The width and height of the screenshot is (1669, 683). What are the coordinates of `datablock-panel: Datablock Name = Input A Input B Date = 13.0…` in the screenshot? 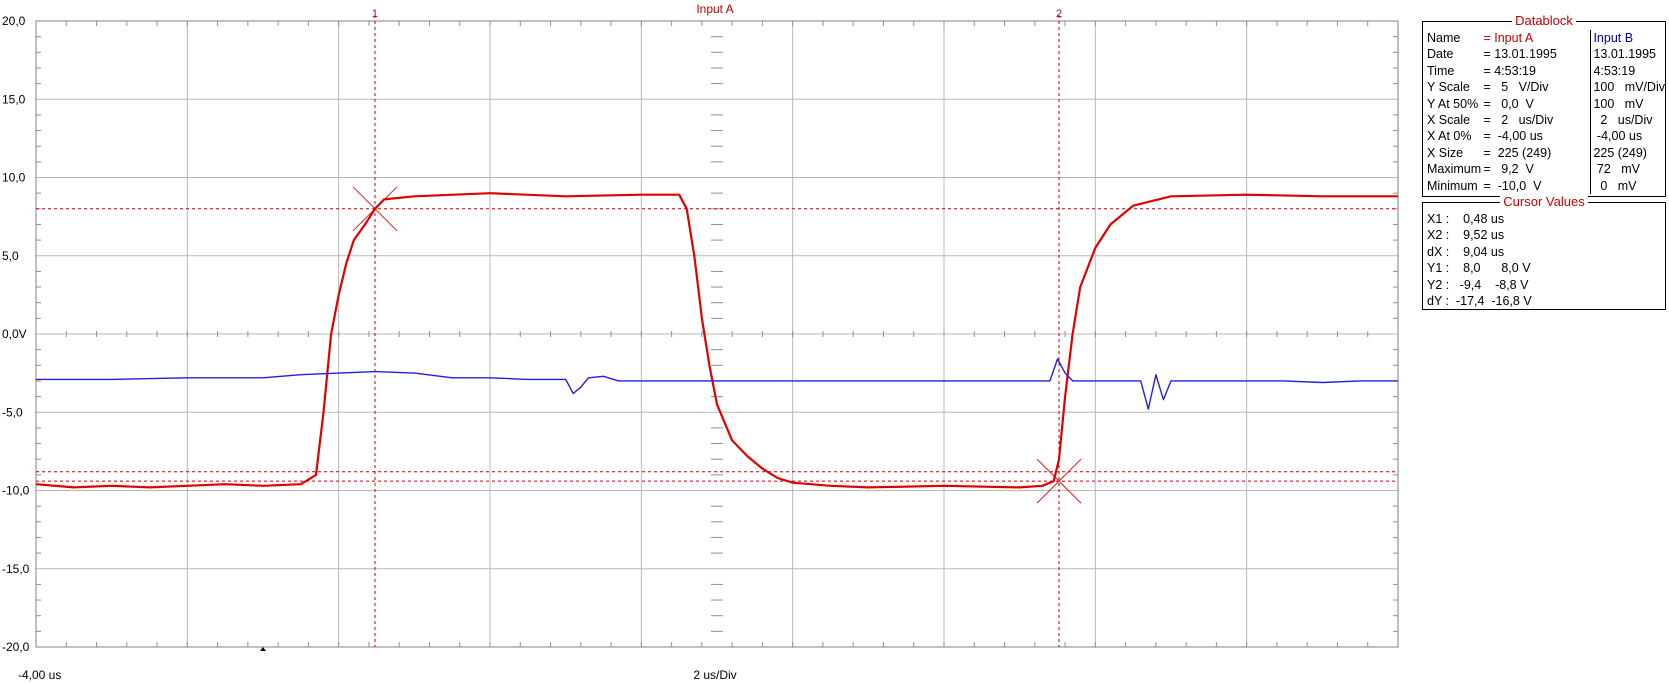 It's located at (1544, 105).